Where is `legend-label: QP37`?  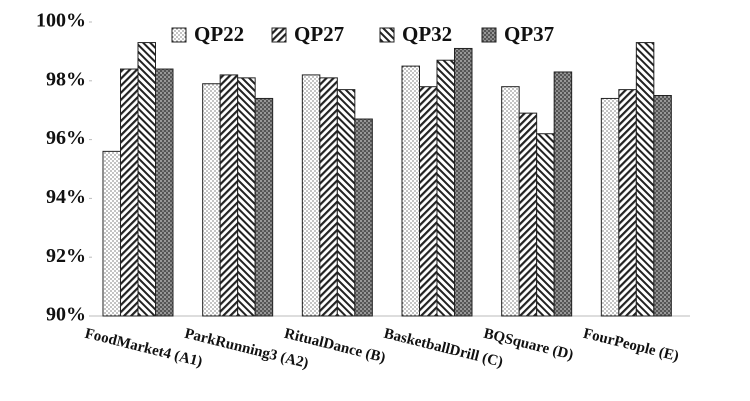
legend-label: QP37 is located at coordinates (529, 34).